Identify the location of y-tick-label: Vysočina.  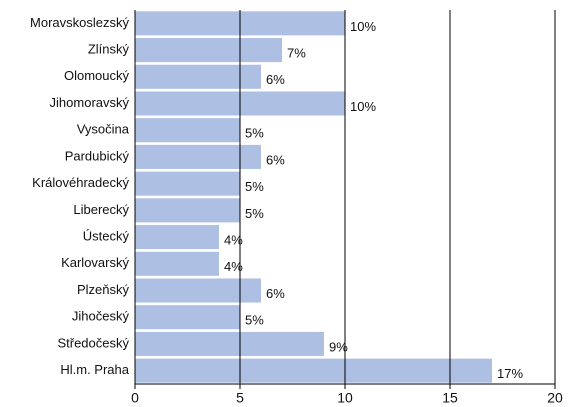
(103, 129).